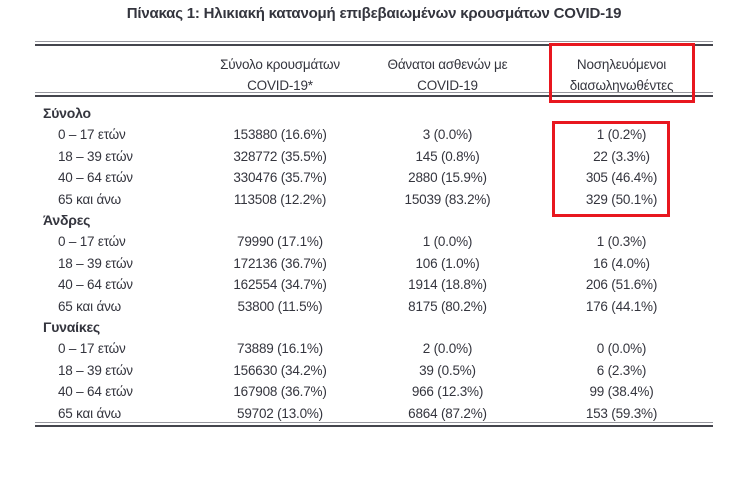 This screenshot has height=489, width=734. Describe the element at coordinates (115, 75) in the screenshot. I see `column-header` at that location.